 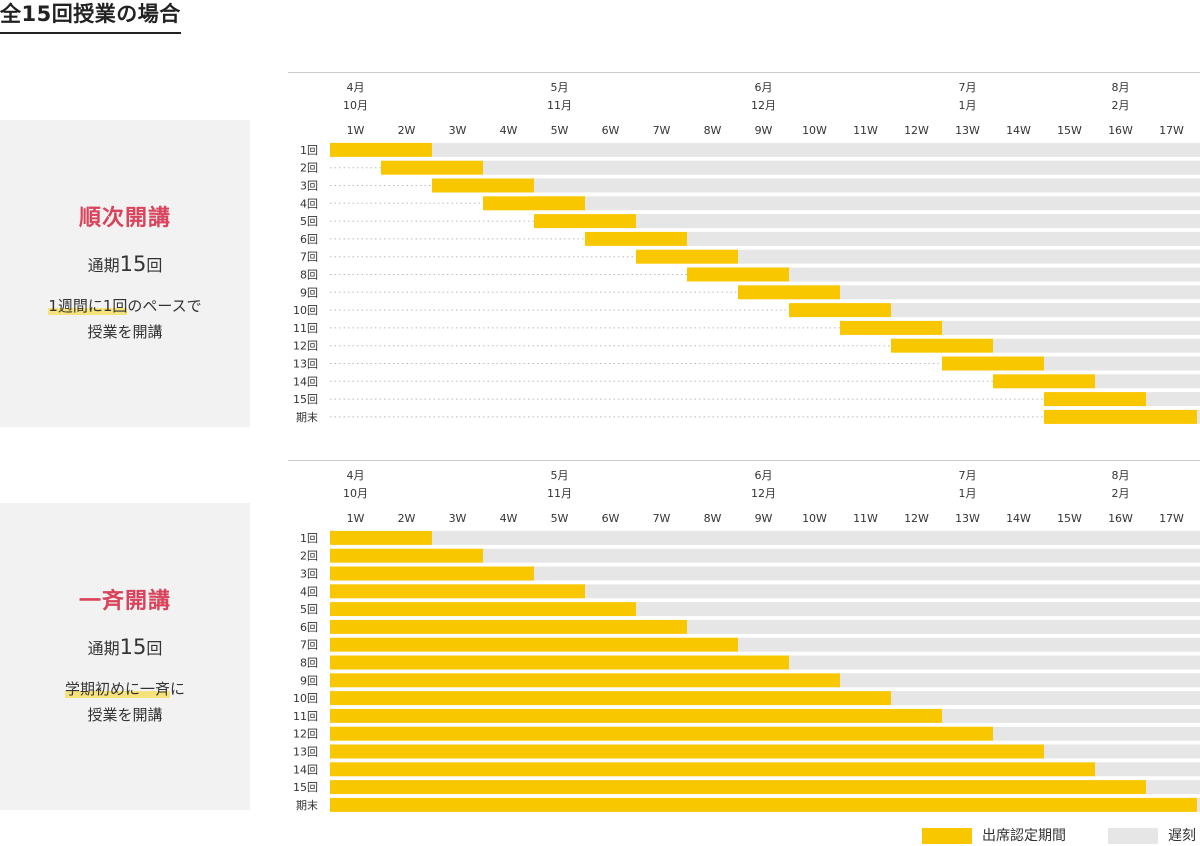 I want to click on gantt-row: 2回, so click(x=750, y=555).